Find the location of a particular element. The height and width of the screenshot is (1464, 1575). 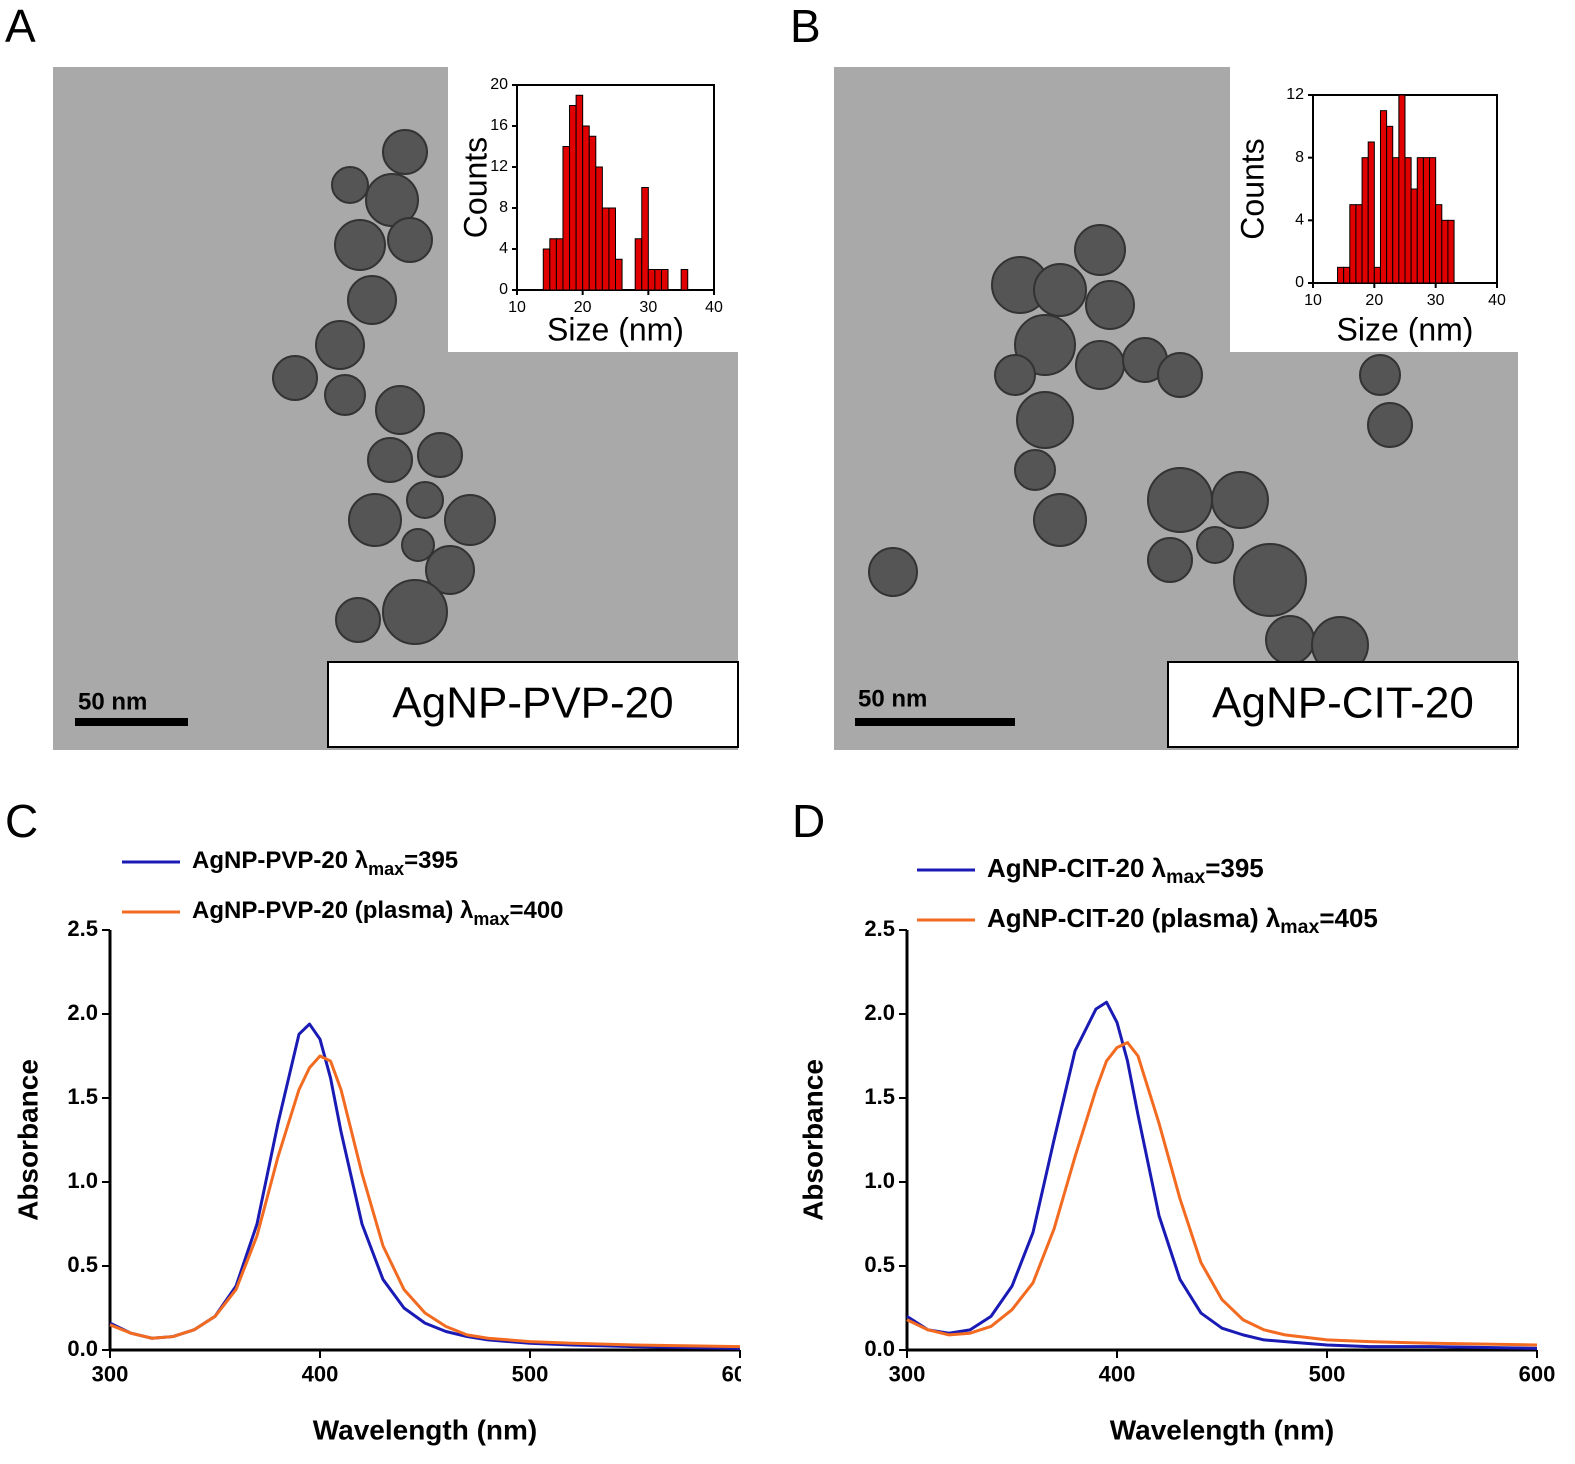

x-tick-label: 300 is located at coordinates (110, 1373).